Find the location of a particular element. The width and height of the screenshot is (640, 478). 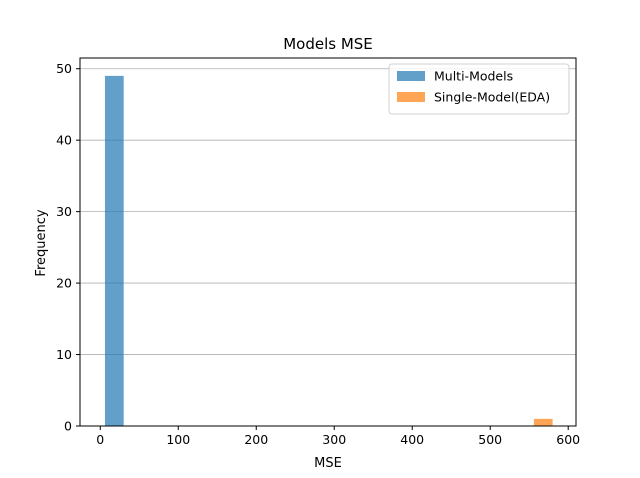

y-tick-label: 0 is located at coordinates (68, 426).